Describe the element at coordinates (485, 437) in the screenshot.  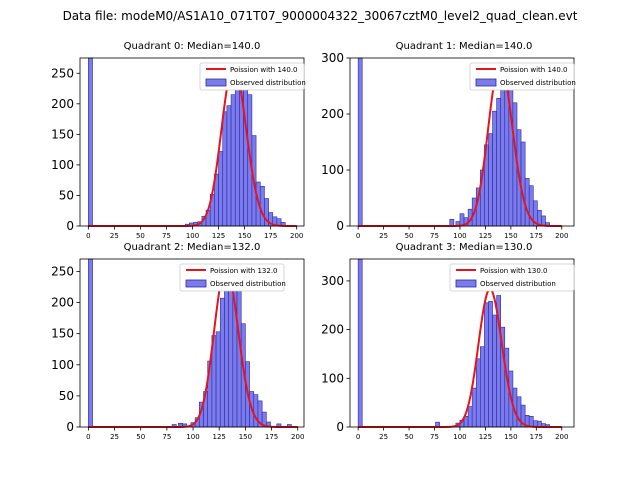
I see `quadrant-3-xtick-label: 125` at that location.